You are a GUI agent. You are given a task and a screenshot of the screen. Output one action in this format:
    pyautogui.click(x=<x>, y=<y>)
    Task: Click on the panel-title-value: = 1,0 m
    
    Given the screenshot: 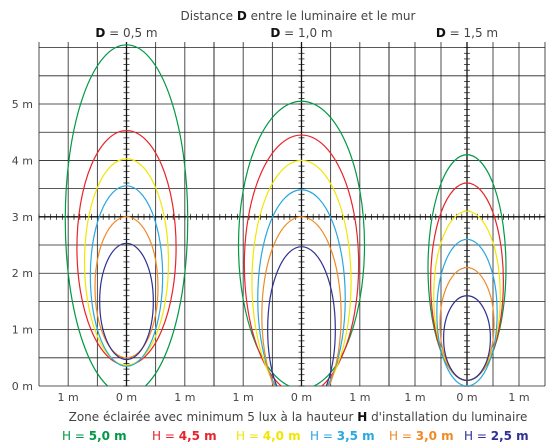 What is the action you would take?
    pyautogui.click(x=306, y=33)
    